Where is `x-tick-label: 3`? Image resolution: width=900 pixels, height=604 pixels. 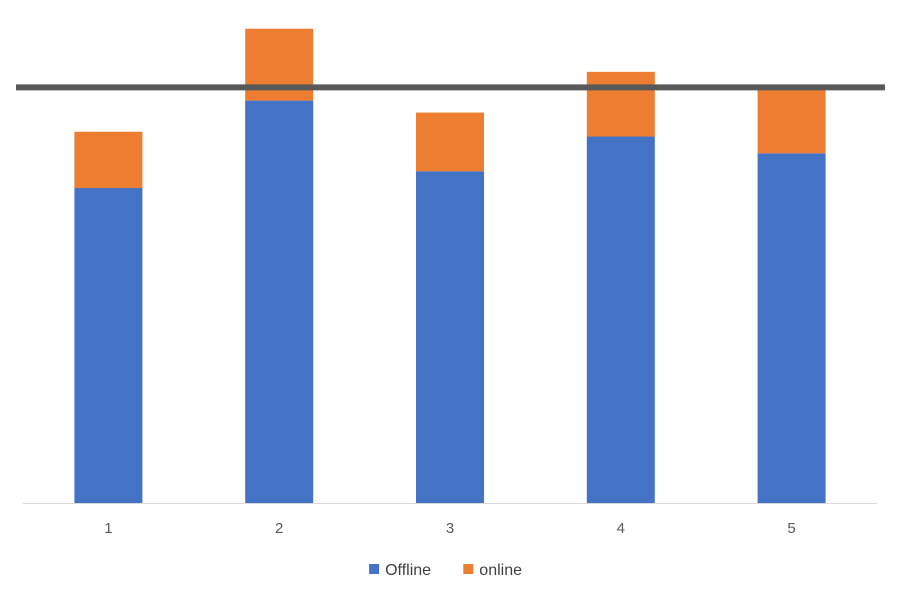 x-tick-label: 3 is located at coordinates (450, 528).